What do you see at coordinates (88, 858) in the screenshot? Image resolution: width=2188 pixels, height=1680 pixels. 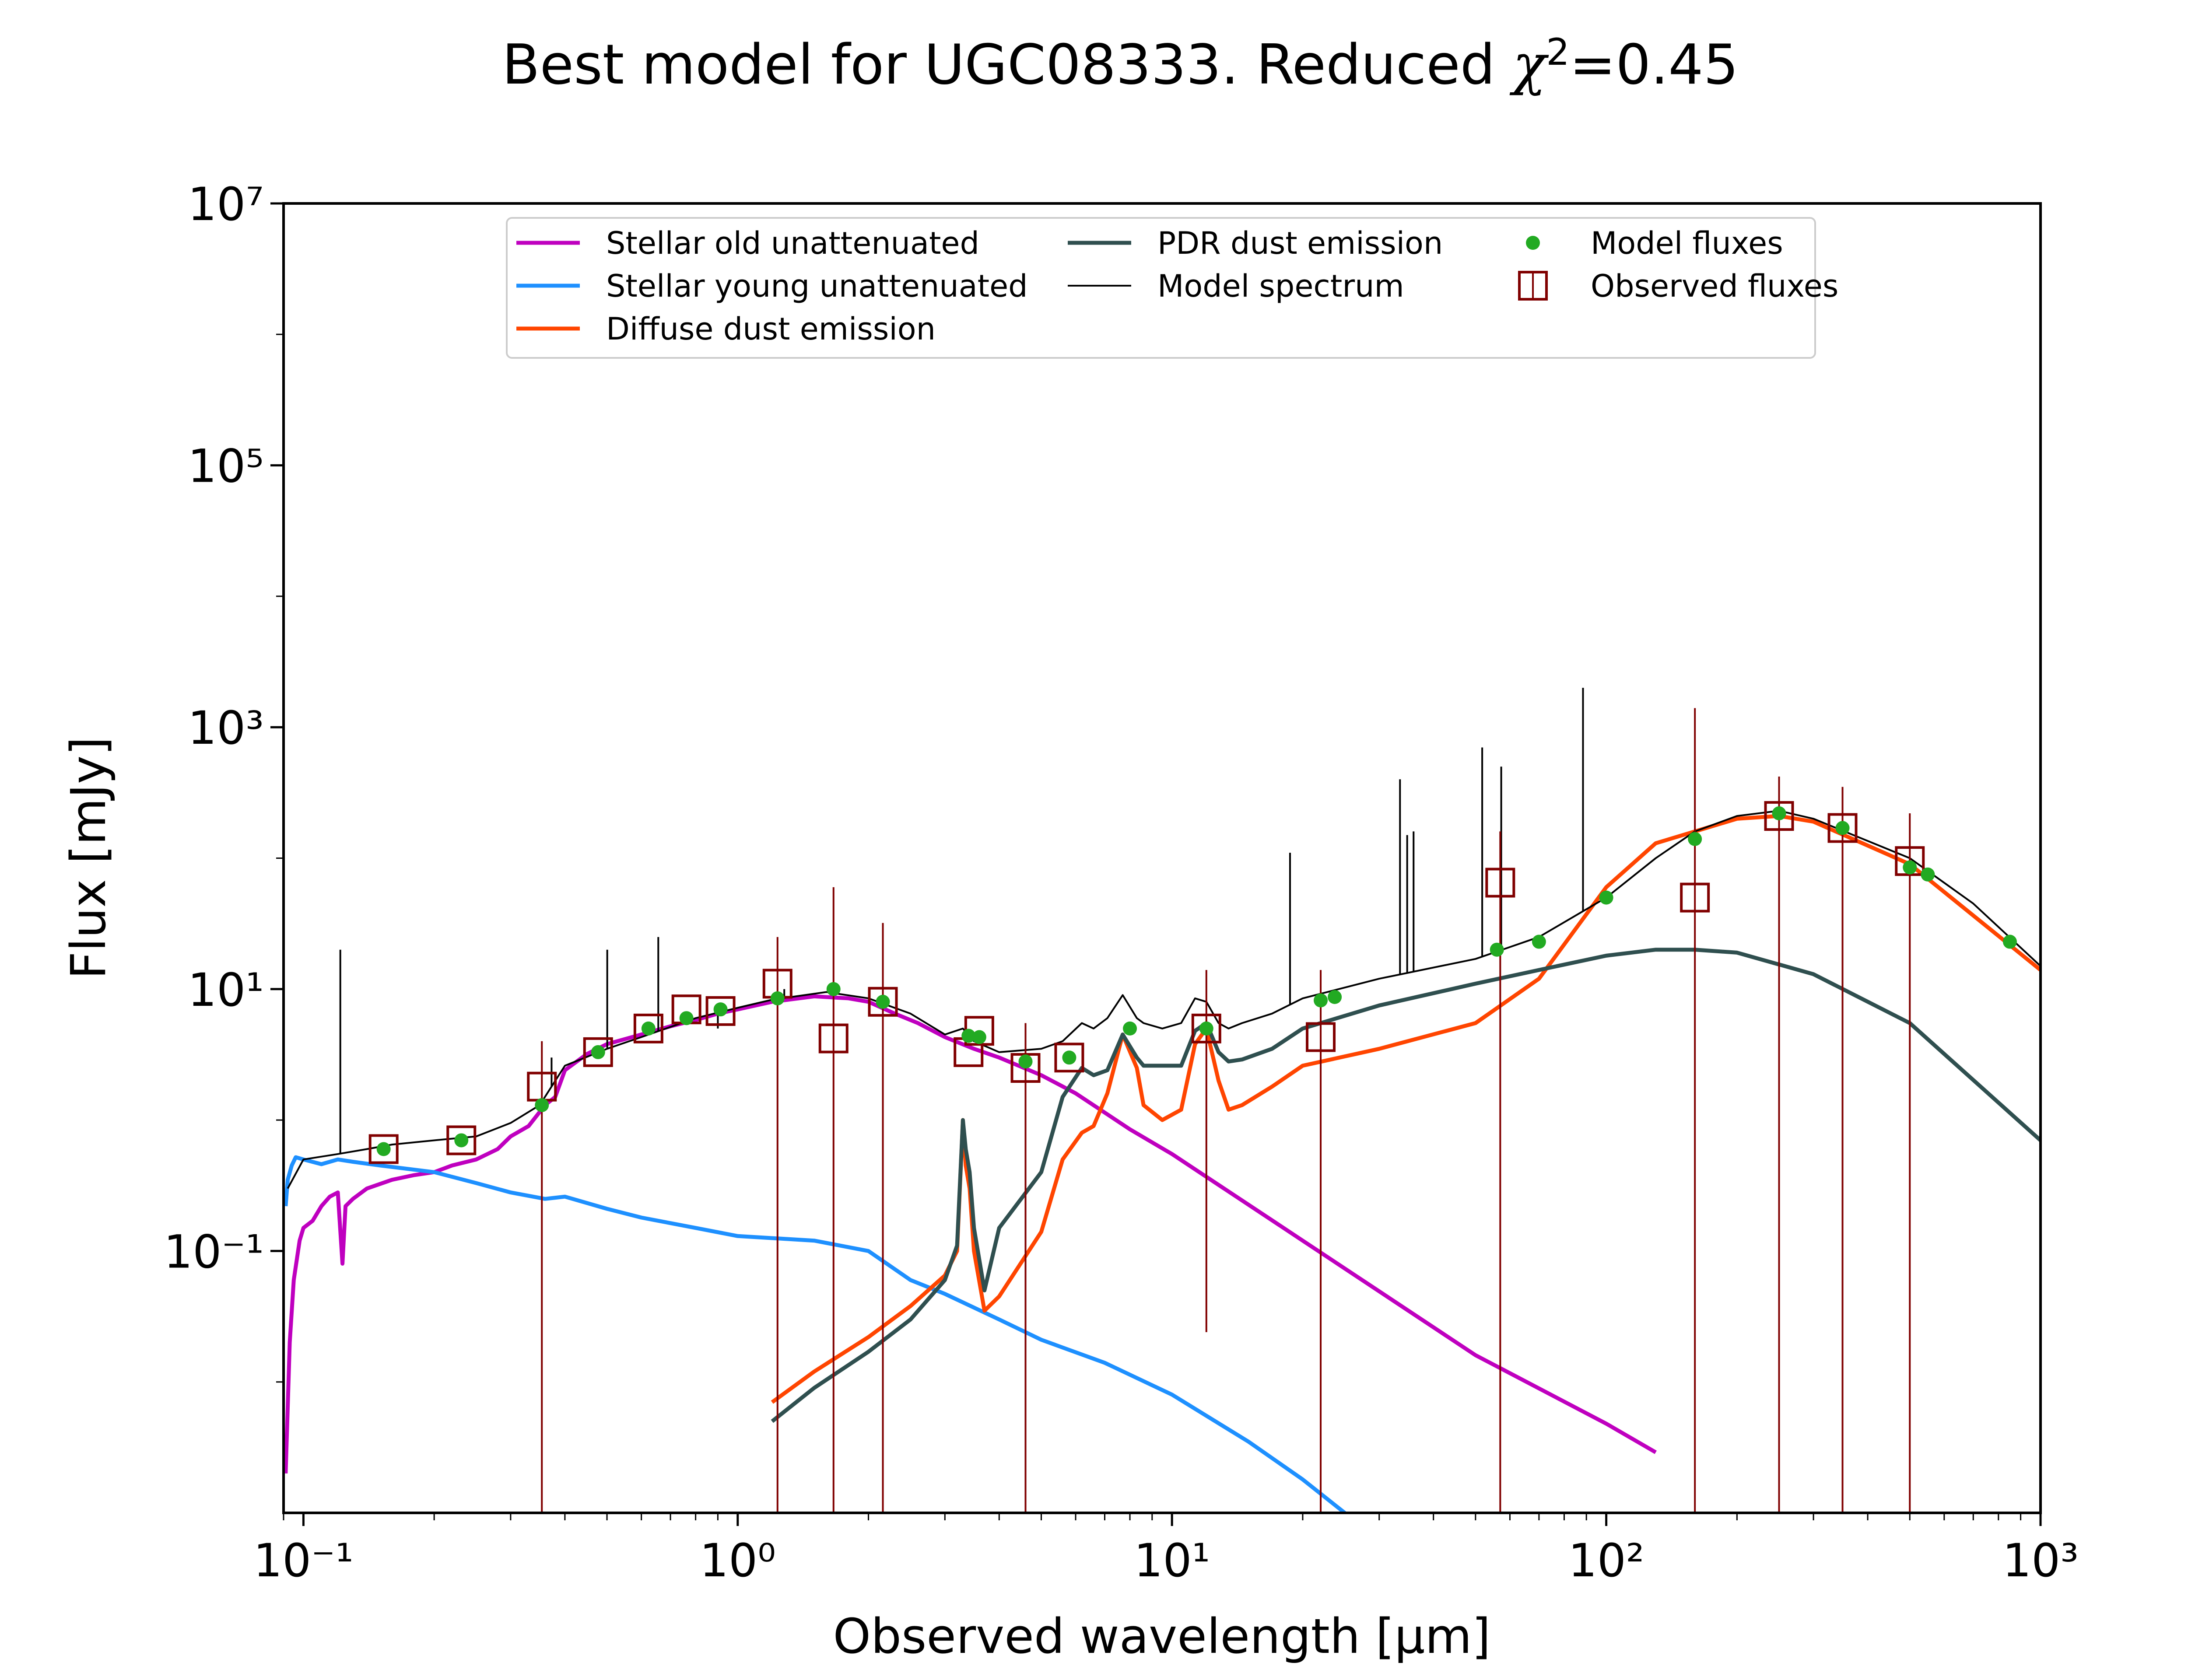 I see `y-axis-label: Flux [mJy]` at bounding box center [88, 858].